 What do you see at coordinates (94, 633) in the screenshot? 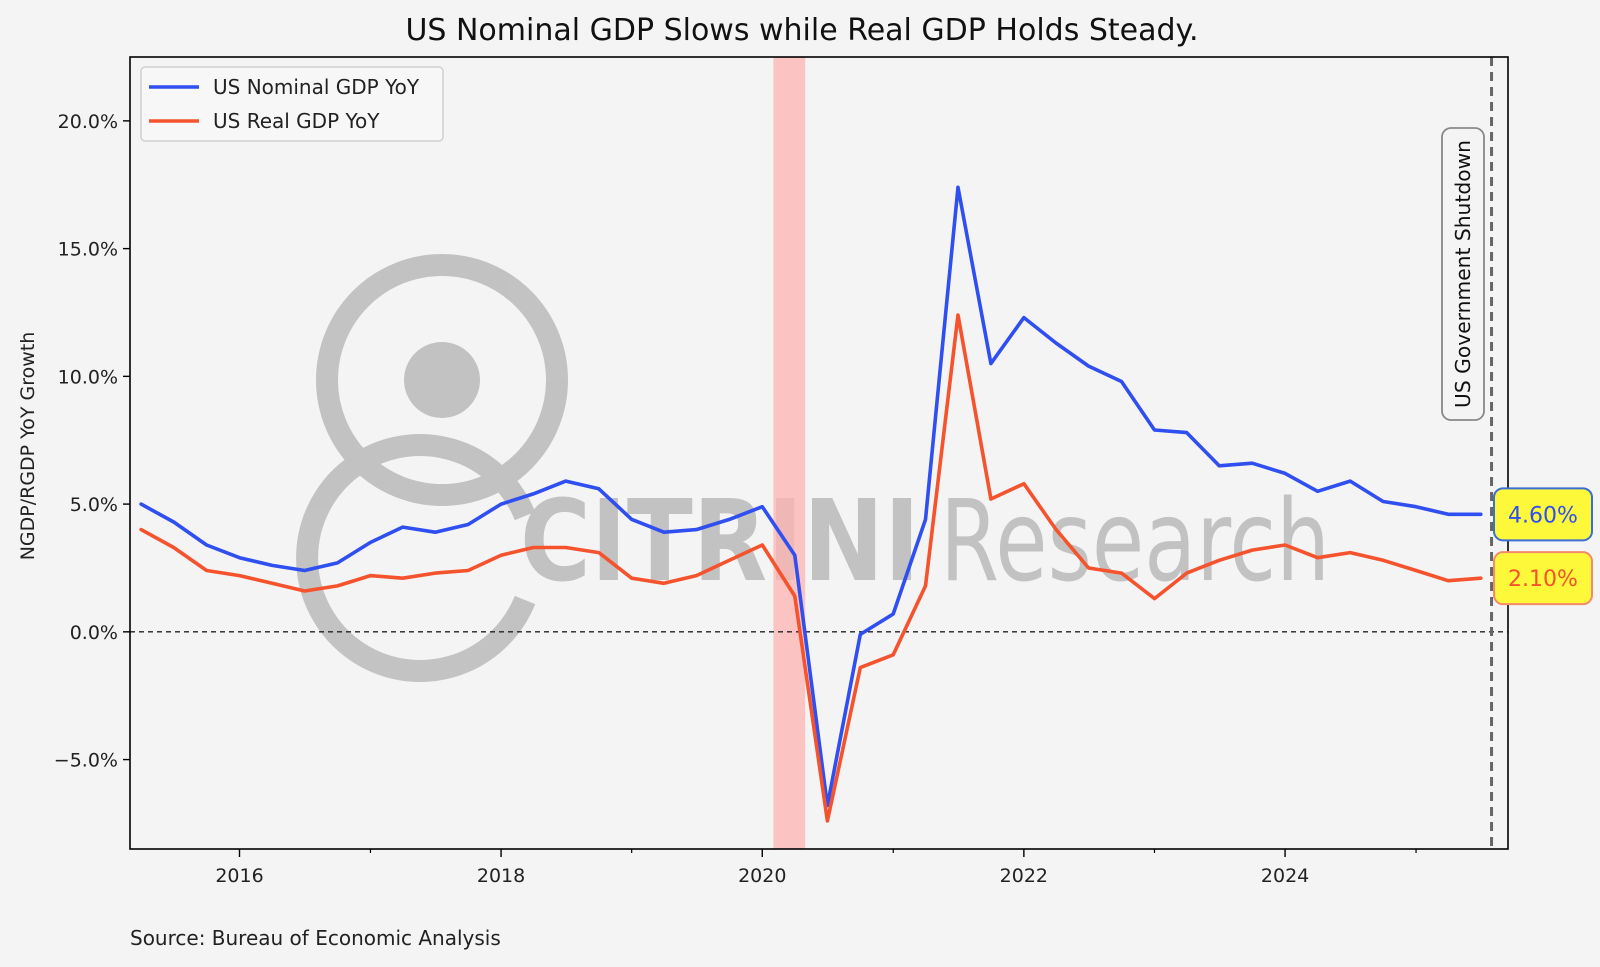
I see `y-tick-label: 0.0%` at bounding box center [94, 633].